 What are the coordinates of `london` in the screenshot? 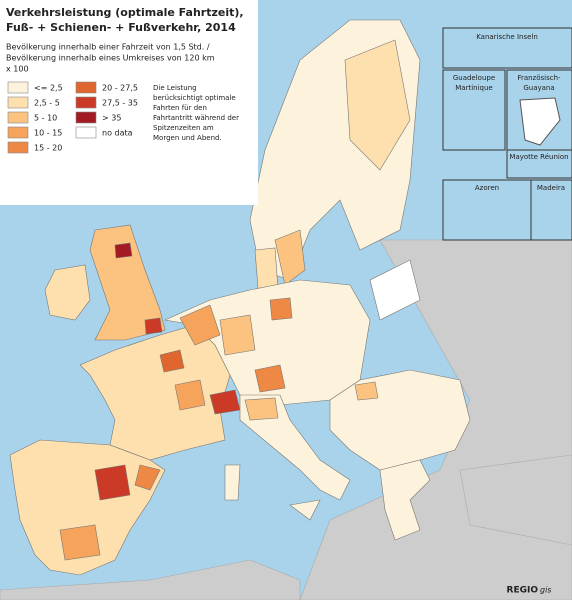 It's located at (153, 326).